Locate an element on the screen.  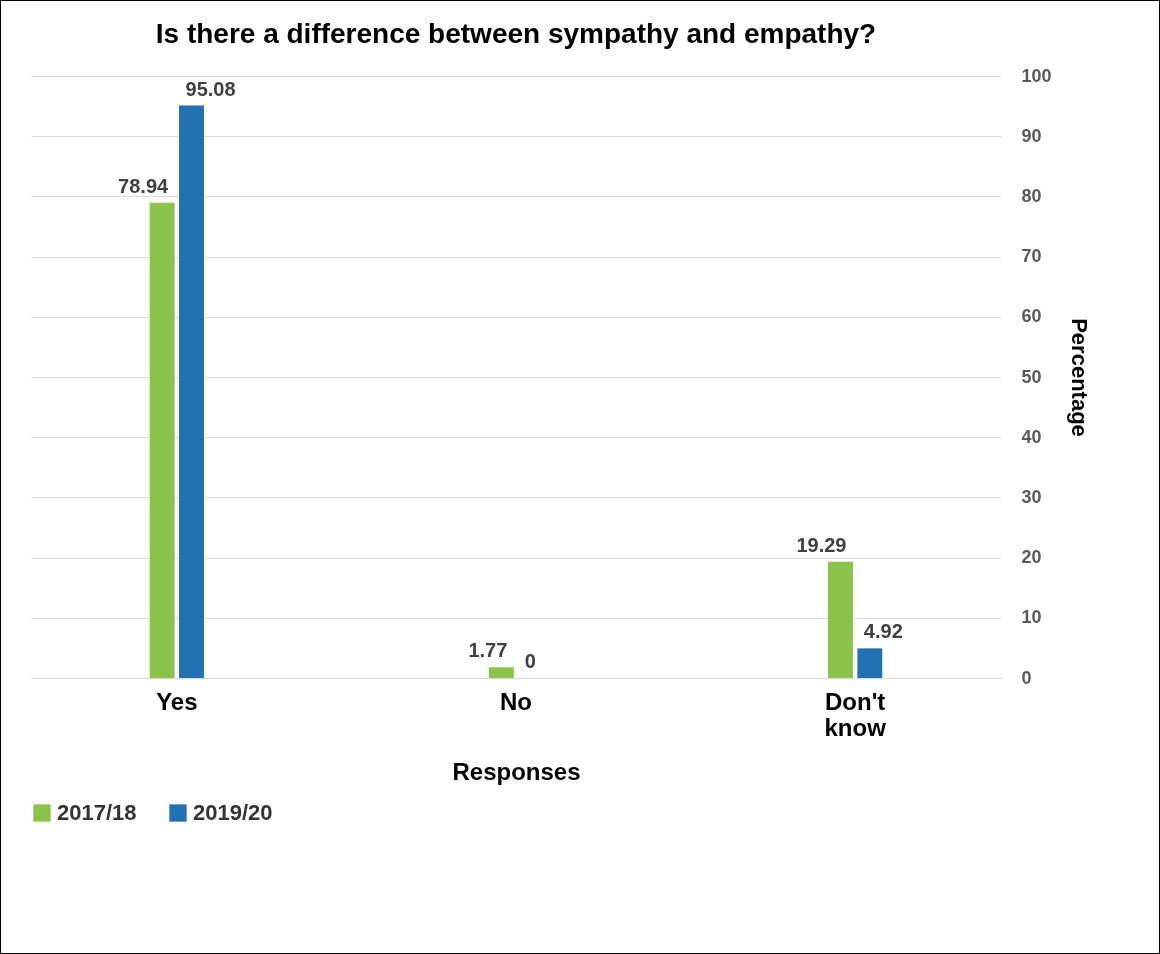
y-tick-label: 80 is located at coordinates (1031, 195).